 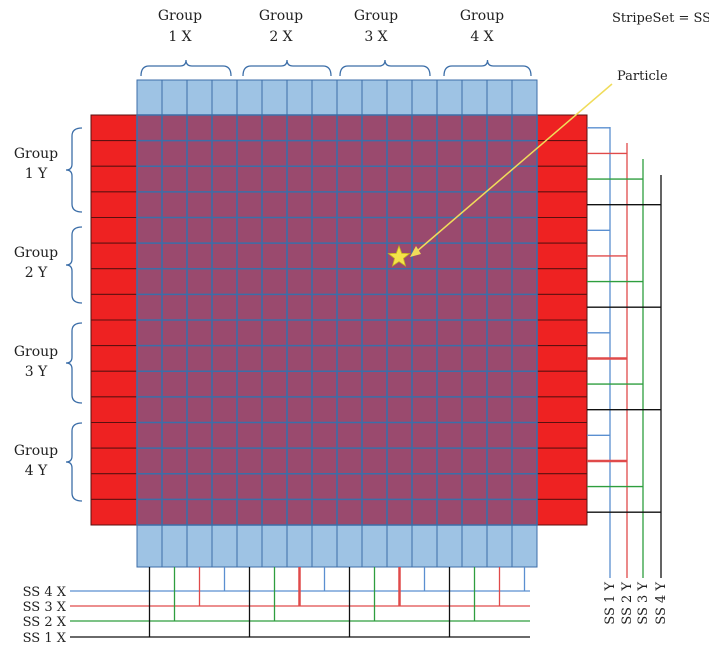 What do you see at coordinates (45, 607) in the screenshot?
I see `ss-x-label: SS 3 X` at bounding box center [45, 607].